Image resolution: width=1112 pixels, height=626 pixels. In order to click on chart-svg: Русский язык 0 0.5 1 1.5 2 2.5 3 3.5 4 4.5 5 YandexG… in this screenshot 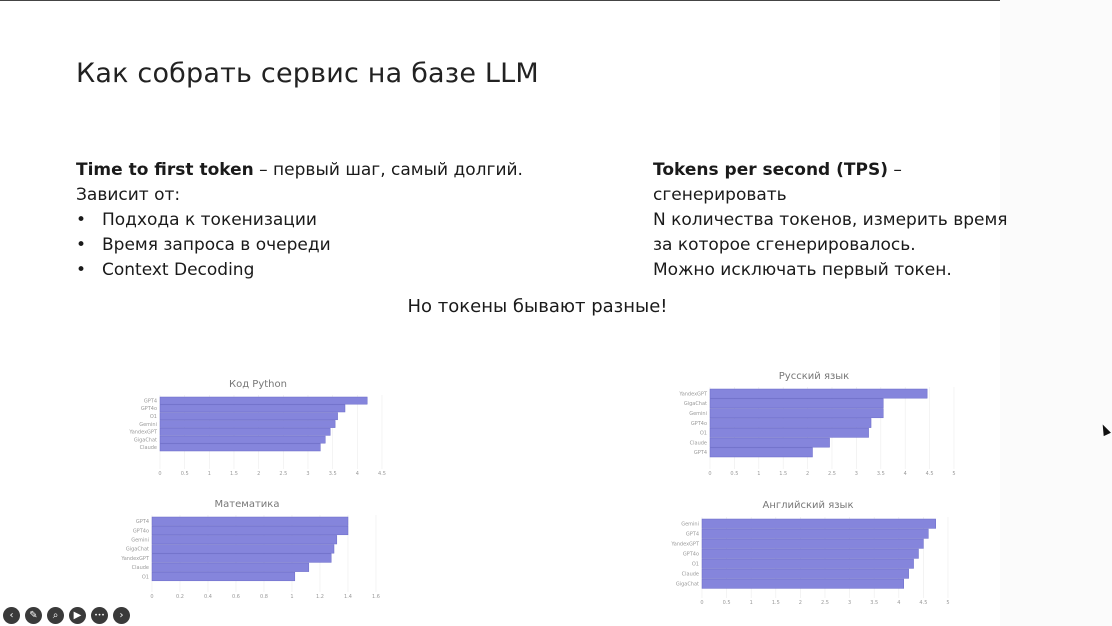, I will do `click(816, 424)`.